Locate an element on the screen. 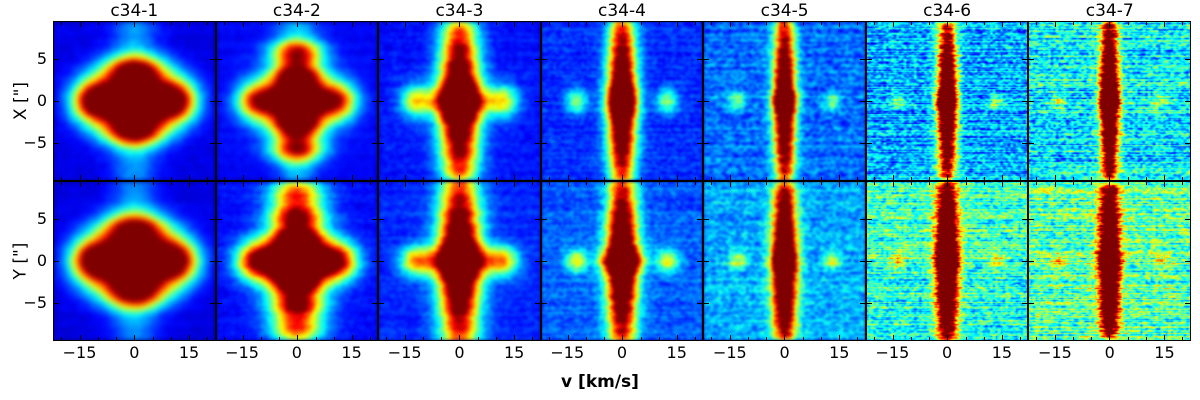 This screenshot has width=1200, height=400. x-tick-label-col6-2: 15 is located at coordinates (1002, 352).